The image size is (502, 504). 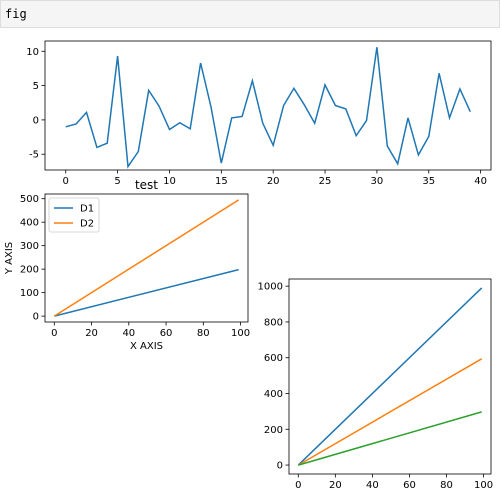 What do you see at coordinates (428, 181) in the screenshot?
I see `x-tick-label: 35` at bounding box center [428, 181].